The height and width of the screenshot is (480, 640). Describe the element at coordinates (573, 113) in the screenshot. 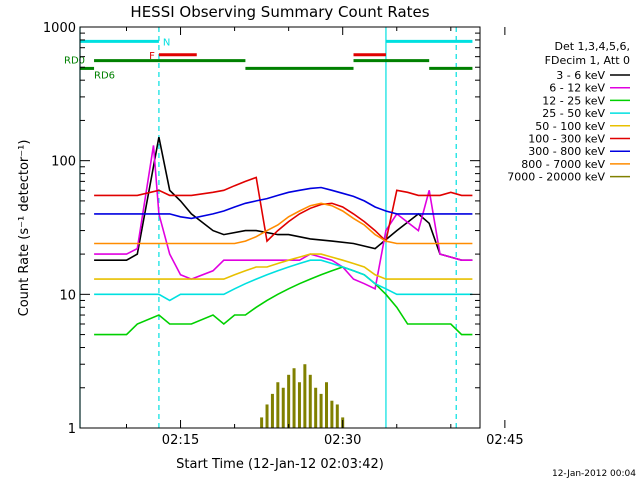

I see `legend-entry: 25 - 50 keV` at that location.